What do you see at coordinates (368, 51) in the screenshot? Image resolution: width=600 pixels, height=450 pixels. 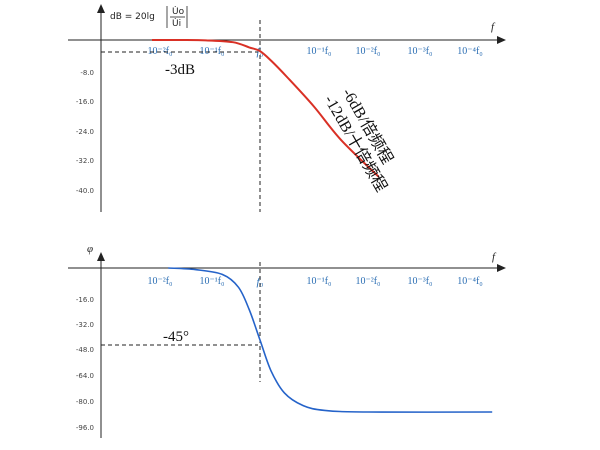 I see `mag-x-tick: 10⁻²f₀` at bounding box center [368, 51].